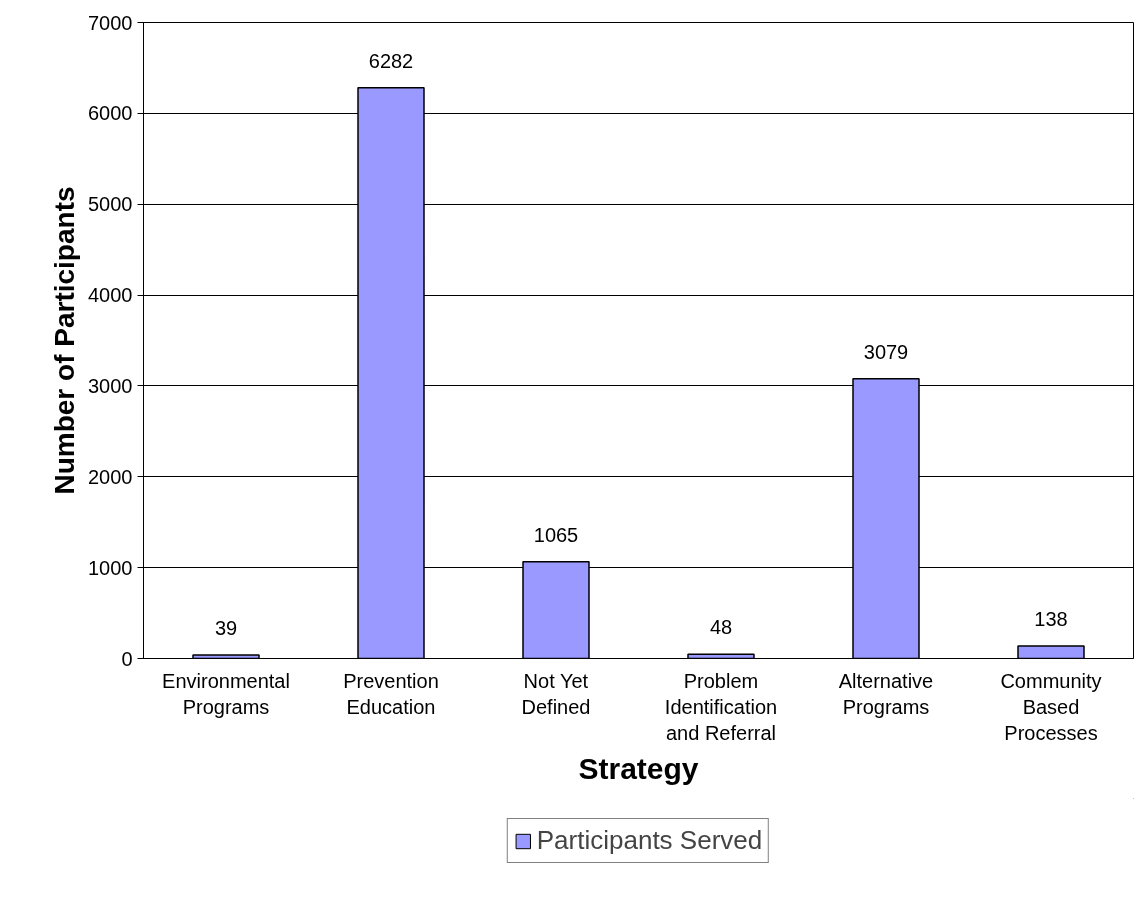  Describe the element at coordinates (226, 693) in the screenshot. I see `x-tick-label: Environmental Programs` at that location.